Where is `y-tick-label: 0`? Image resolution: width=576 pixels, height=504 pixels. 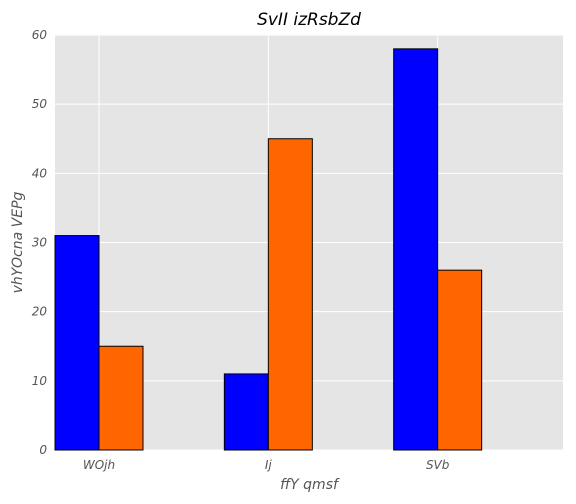 y-tick-label: 0 is located at coordinates (43, 450).